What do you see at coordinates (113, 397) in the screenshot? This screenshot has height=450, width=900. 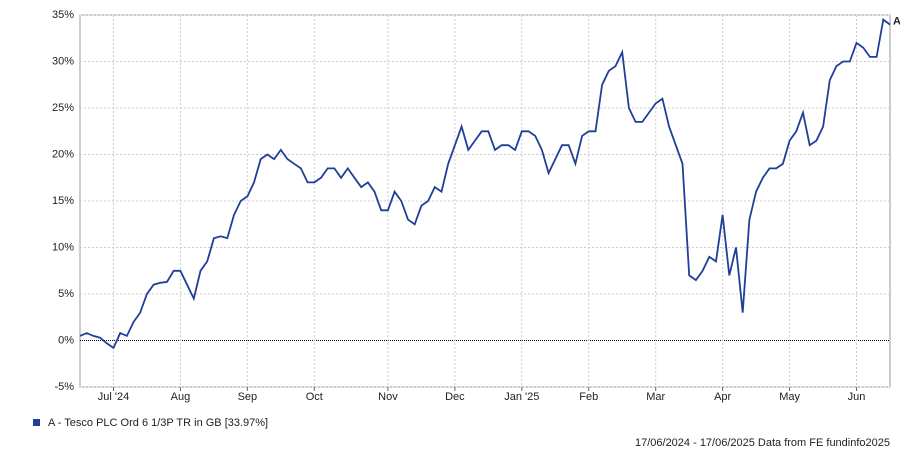 I see `x-tick-label: Jul '24` at bounding box center [113, 397].